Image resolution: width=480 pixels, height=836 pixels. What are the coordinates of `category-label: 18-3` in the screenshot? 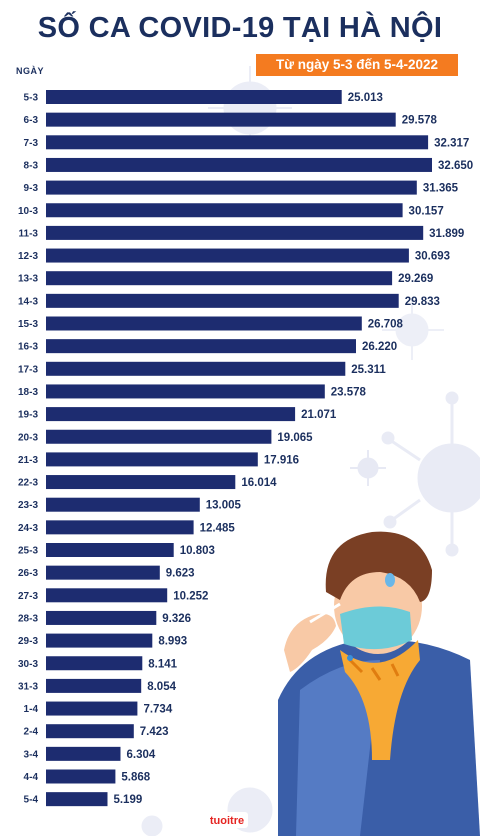 It's located at (28, 392).